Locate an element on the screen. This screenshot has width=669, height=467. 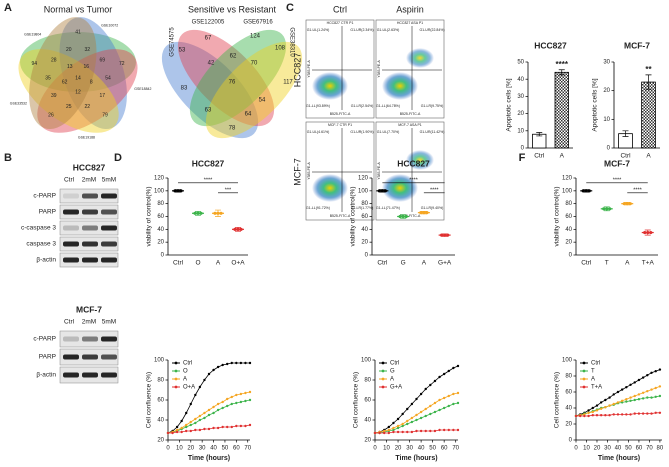
y-axis-label: viability of control(%) is located at coordinates (353, 217).